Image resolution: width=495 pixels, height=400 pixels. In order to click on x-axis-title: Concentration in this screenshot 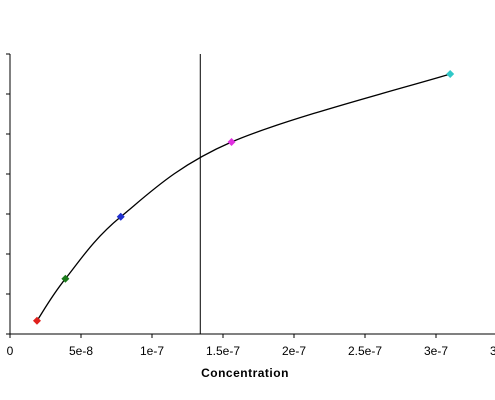, I will do `click(245, 373)`.